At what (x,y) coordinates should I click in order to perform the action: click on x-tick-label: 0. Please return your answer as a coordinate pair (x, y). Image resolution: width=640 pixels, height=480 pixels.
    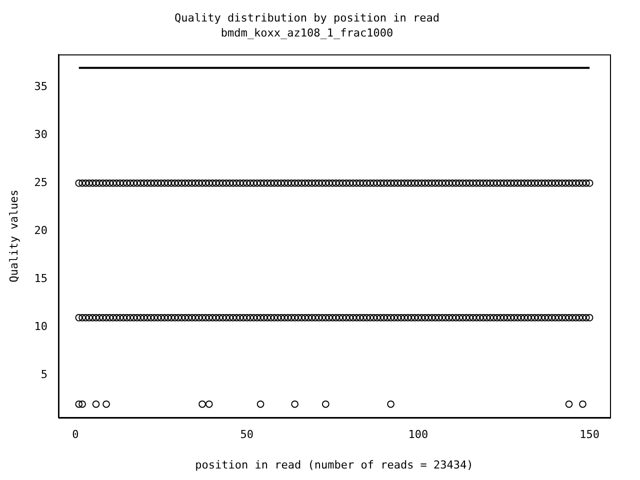
    Looking at the image, I should click on (75, 435).